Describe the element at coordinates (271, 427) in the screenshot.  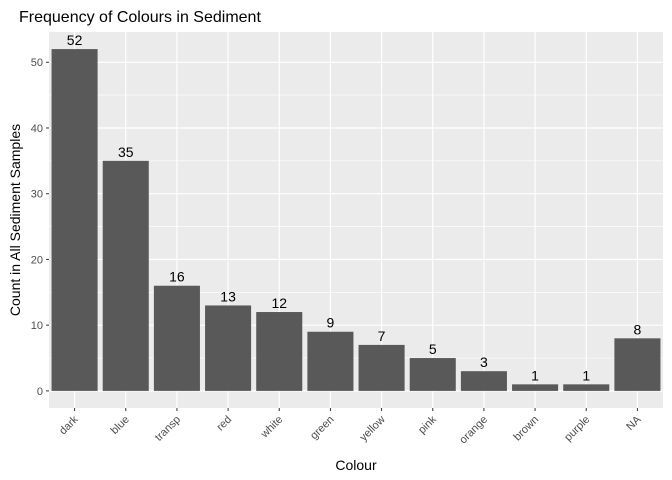
I see `x-tick-label: white` at that location.